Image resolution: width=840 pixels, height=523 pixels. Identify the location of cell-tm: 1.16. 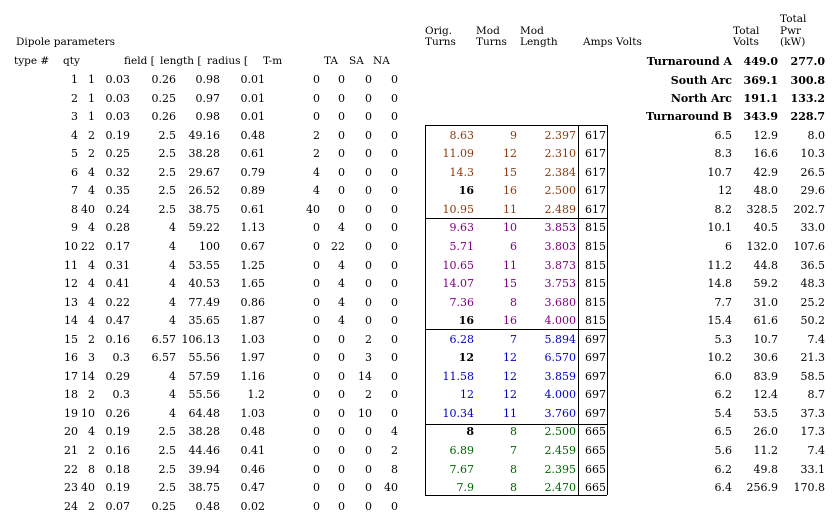
(253, 376).